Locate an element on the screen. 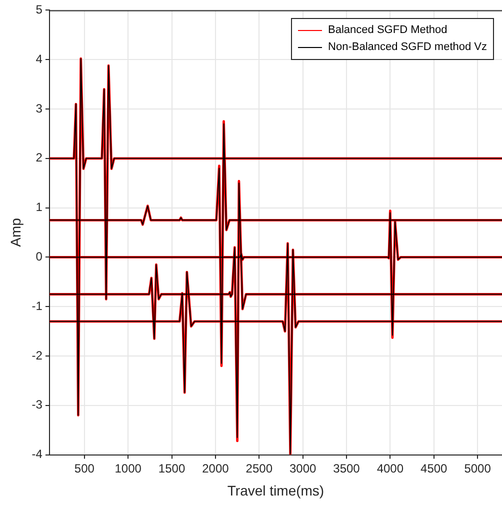 This screenshot has height=508, width=502. x-tick-label: 4500 is located at coordinates (434, 468).